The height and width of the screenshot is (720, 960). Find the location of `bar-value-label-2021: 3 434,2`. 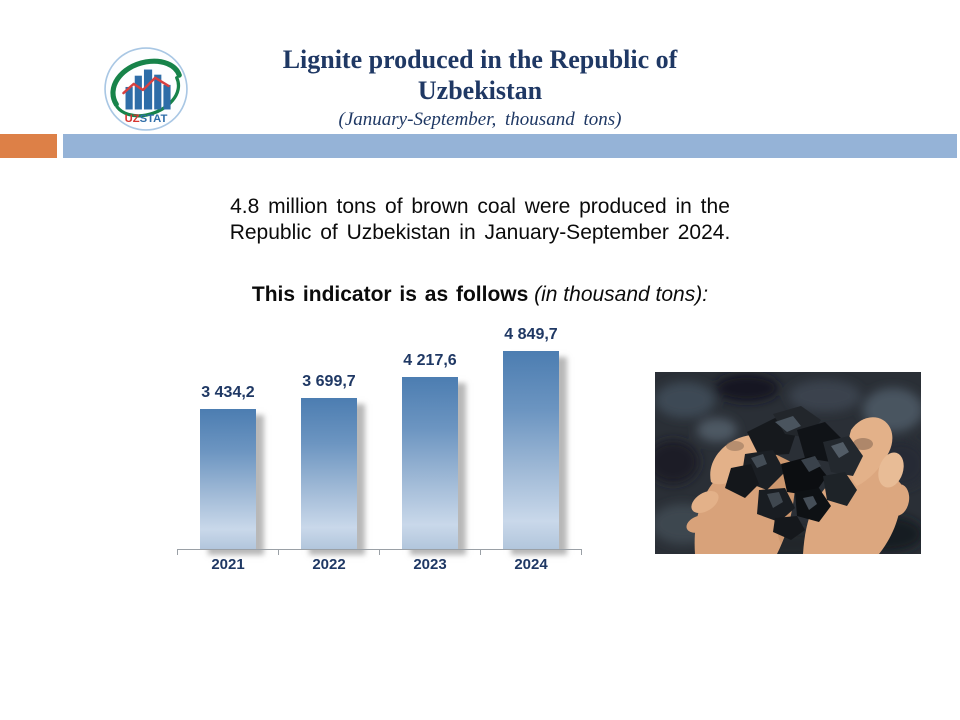

bar-value-label-2021: 3 434,2 is located at coordinates (228, 392).